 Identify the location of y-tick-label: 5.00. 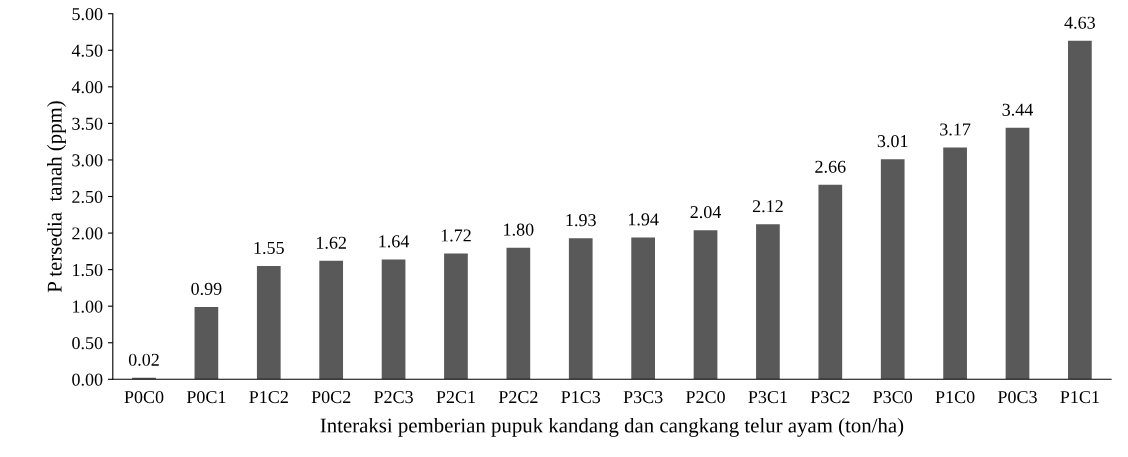
(87, 14).